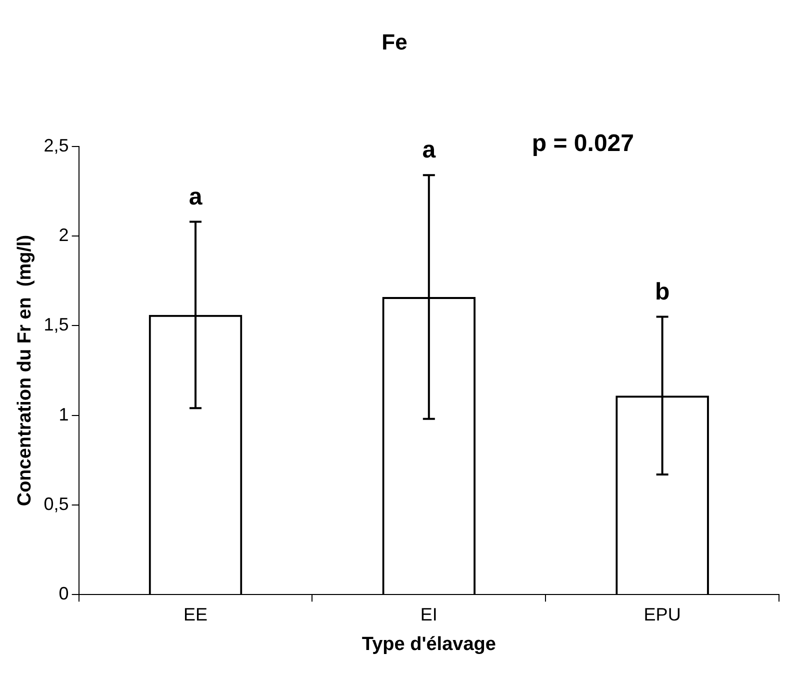 The image size is (789, 680). Describe the element at coordinates (63, 594) in the screenshot. I see `y-tick-label: 0` at that location.